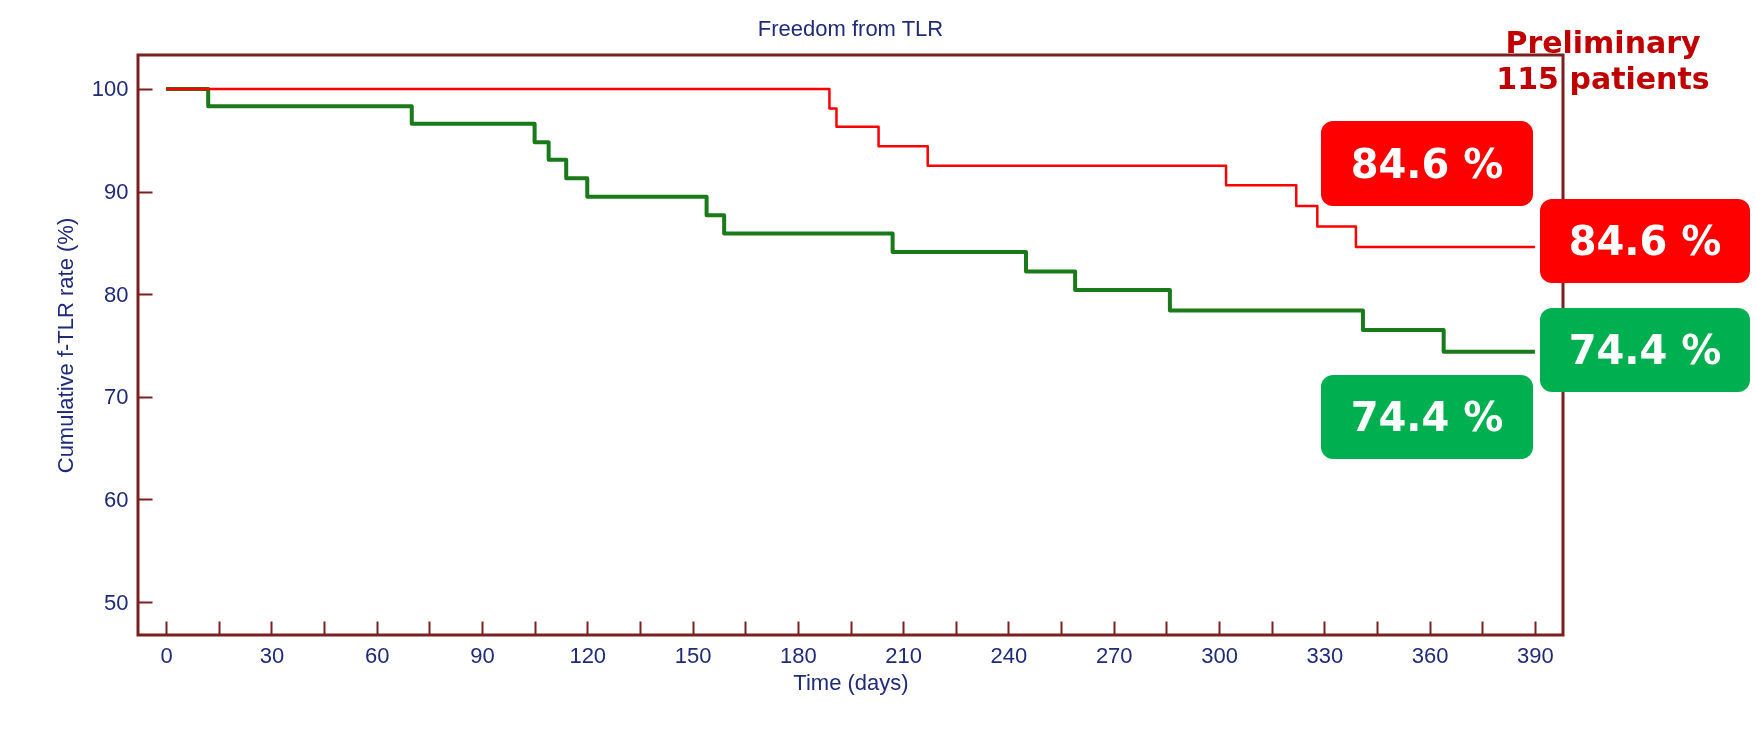 Image resolution: width=1756 pixels, height=732 pixels. I want to click on y-tick-label: 90, so click(116, 192).